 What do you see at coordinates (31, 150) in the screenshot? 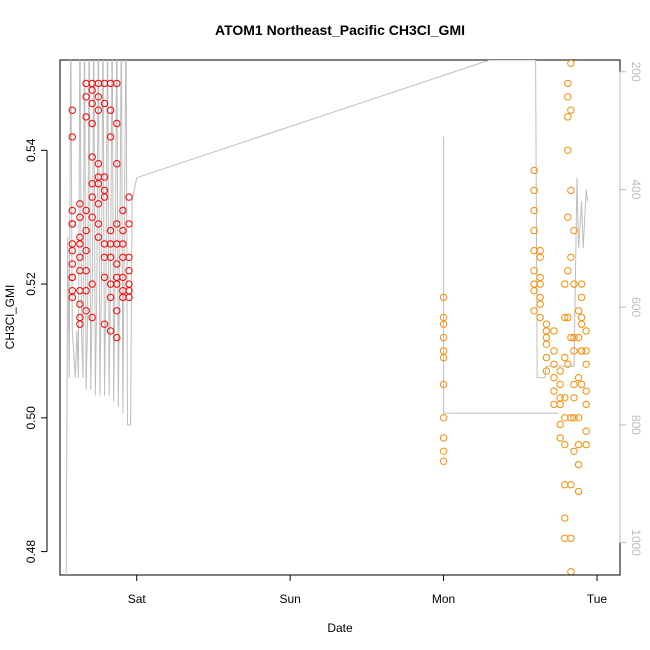
I see `y-tick-label: 0.54` at bounding box center [31, 150].